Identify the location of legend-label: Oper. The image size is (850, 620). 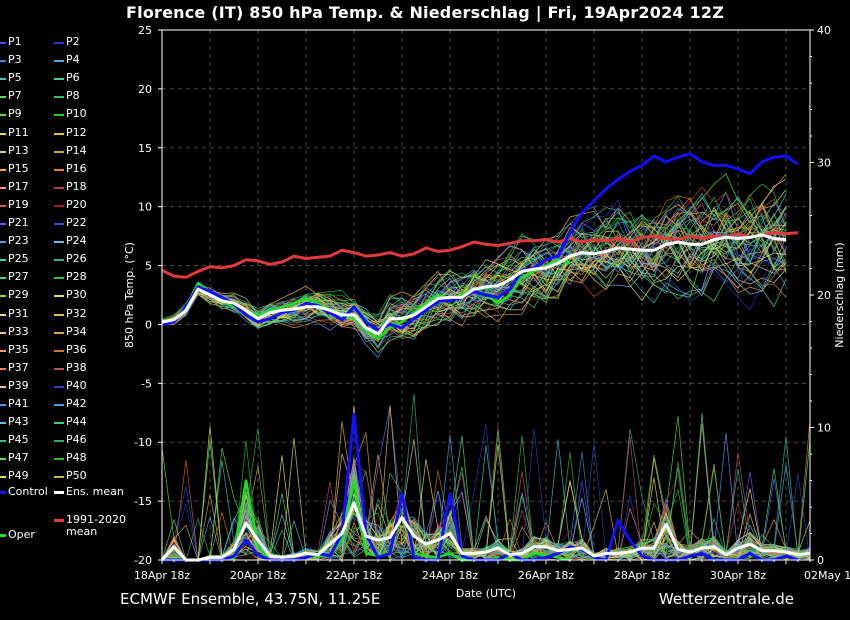
(21, 534).